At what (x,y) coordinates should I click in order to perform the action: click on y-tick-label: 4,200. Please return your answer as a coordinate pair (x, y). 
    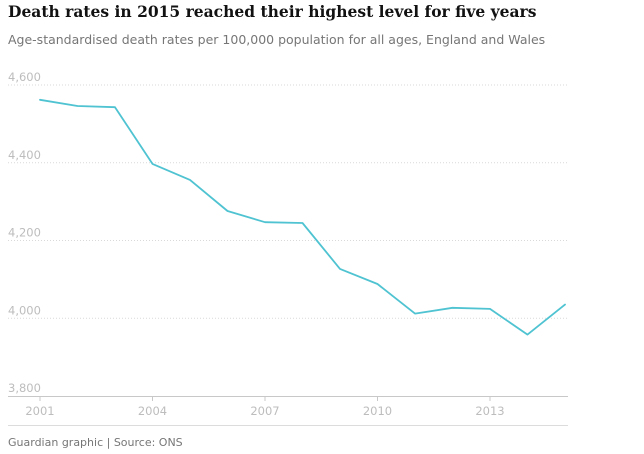
    Looking at the image, I should click on (24, 233).